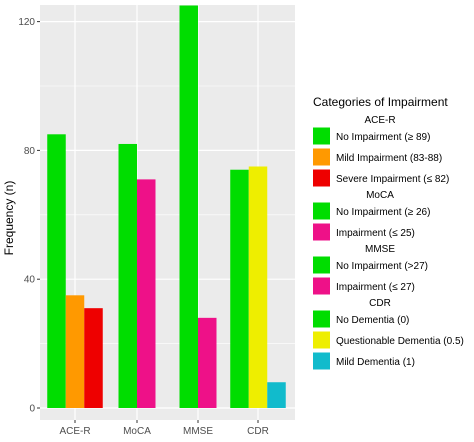  What do you see at coordinates (375, 362) in the screenshot?
I see `legend-item-label: Mild Dementia (1)` at bounding box center [375, 362].